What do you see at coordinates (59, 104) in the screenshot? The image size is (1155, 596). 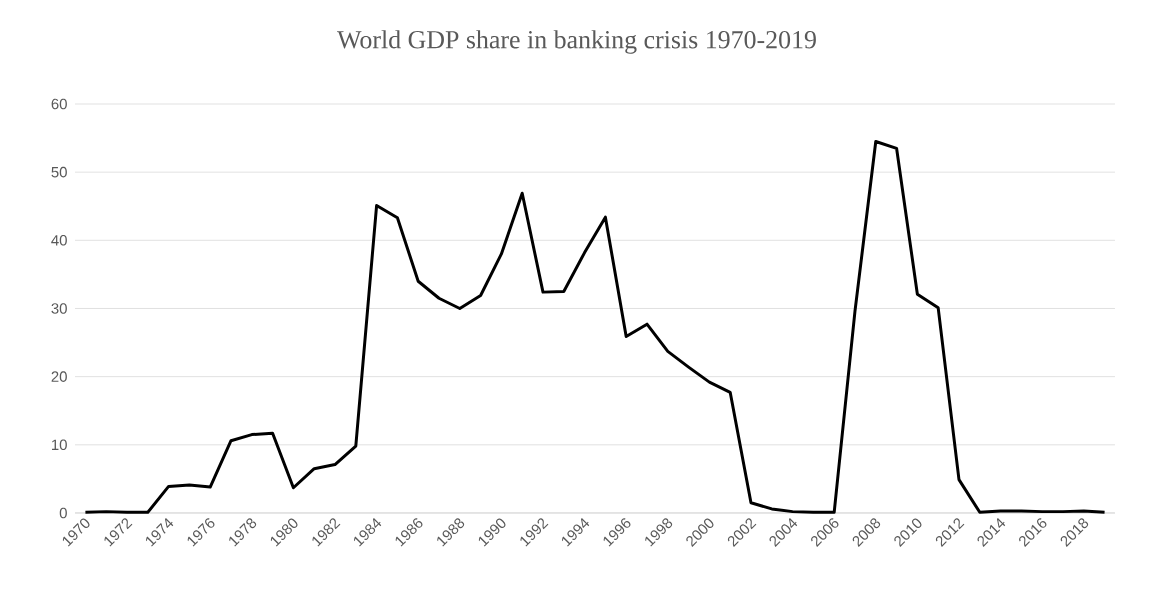 I see `y-tick-label: 60` at bounding box center [59, 104].